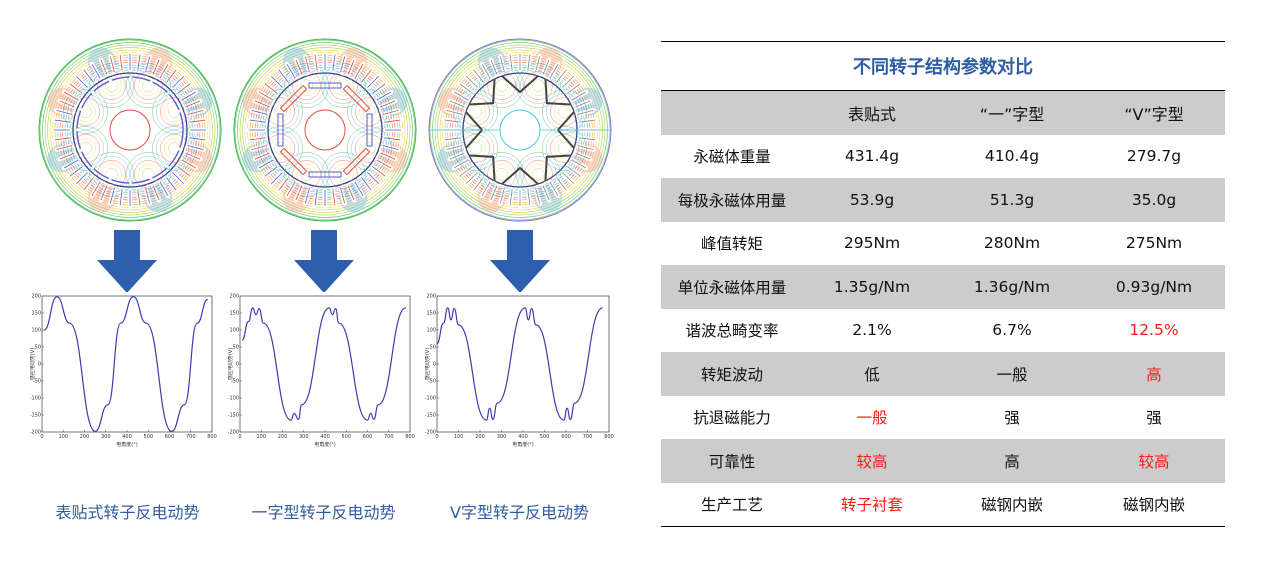 The image size is (1264, 561). What do you see at coordinates (732, 418) in the screenshot?
I see `row-label: 抗退磁能力` at bounding box center [732, 418].